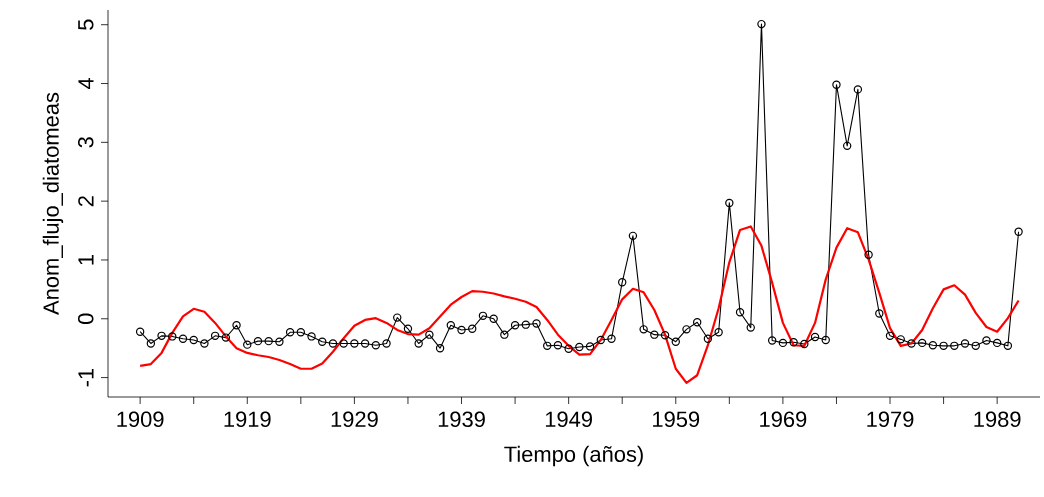  I want to click on x-tick-label: 1939, so click(461, 419).